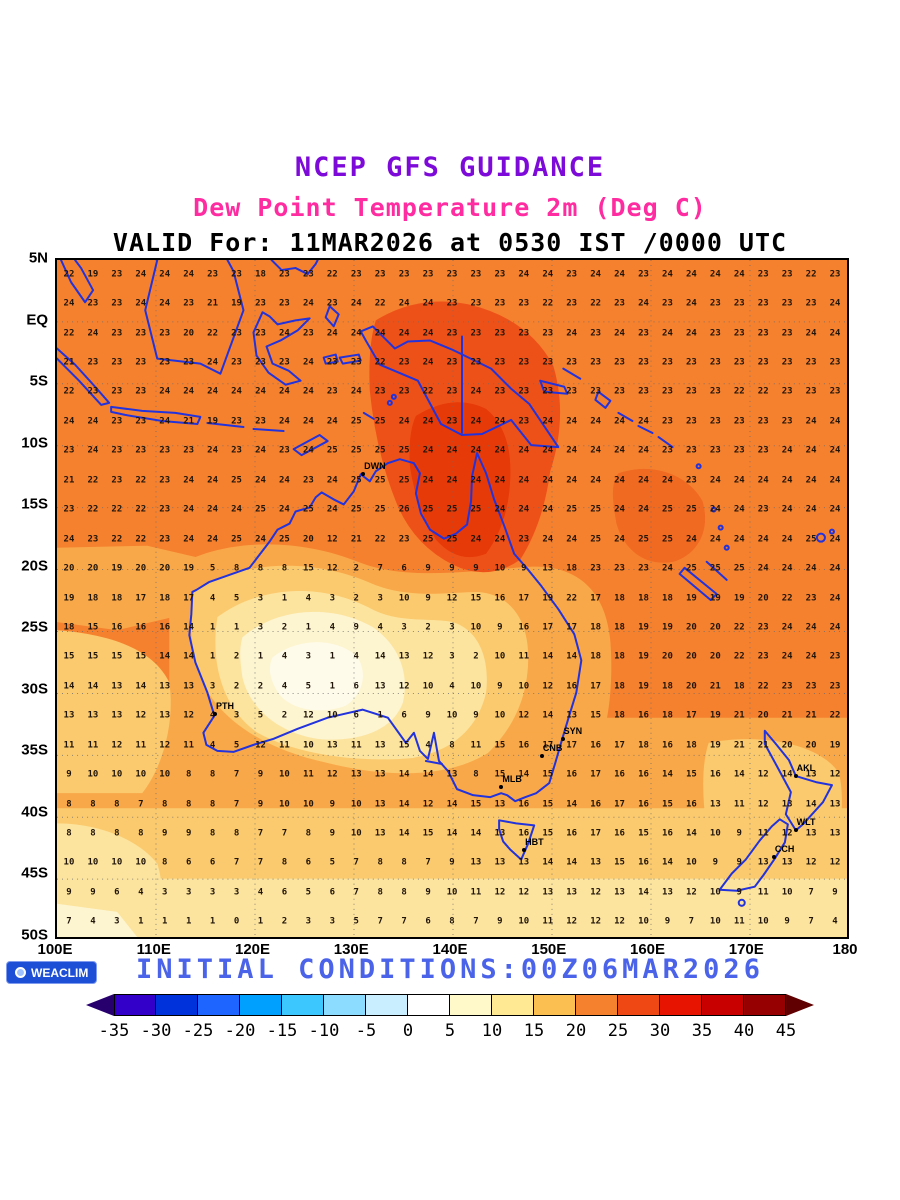 Image resolution: width=900 pixels, height=1200 pixels. Describe the element at coordinates (476, 715) in the screenshot. I see `grid-value: 9` at that location.